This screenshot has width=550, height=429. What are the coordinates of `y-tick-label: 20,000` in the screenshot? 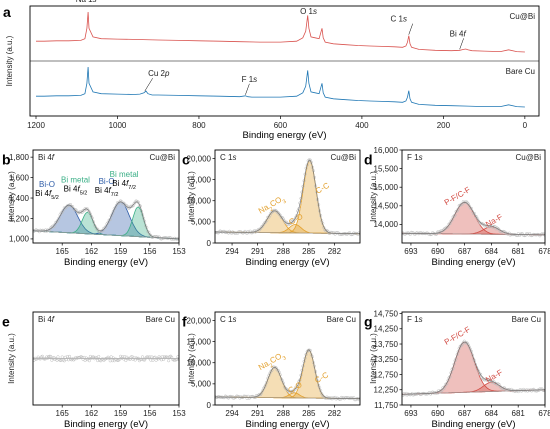 It's located at (199, 320).